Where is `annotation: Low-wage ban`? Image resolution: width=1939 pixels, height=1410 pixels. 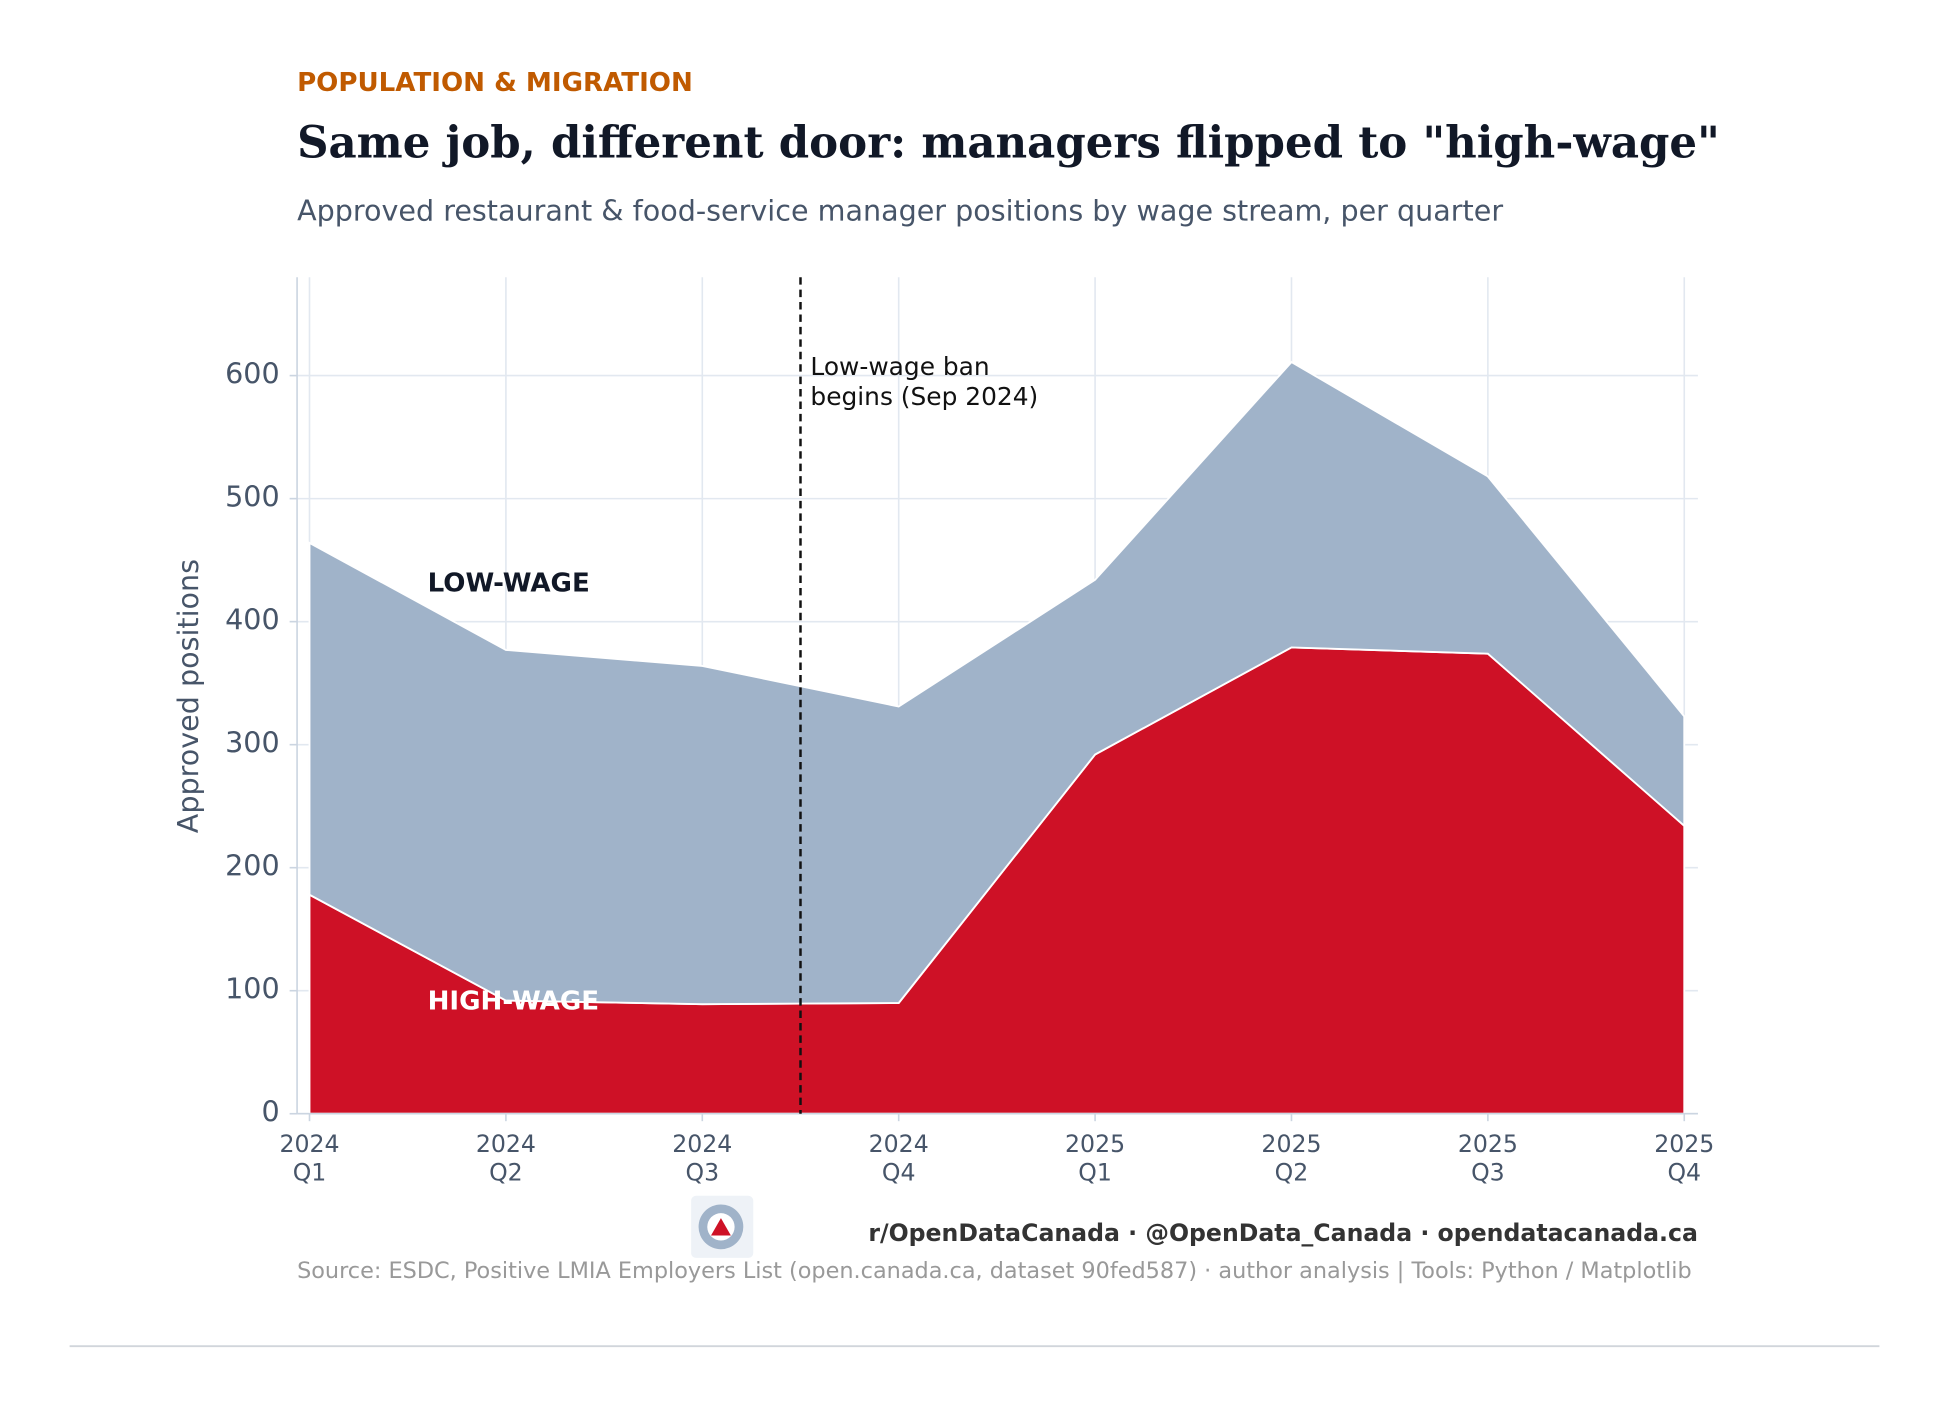 annotation: Low-wage ban is located at coordinates (899, 366).